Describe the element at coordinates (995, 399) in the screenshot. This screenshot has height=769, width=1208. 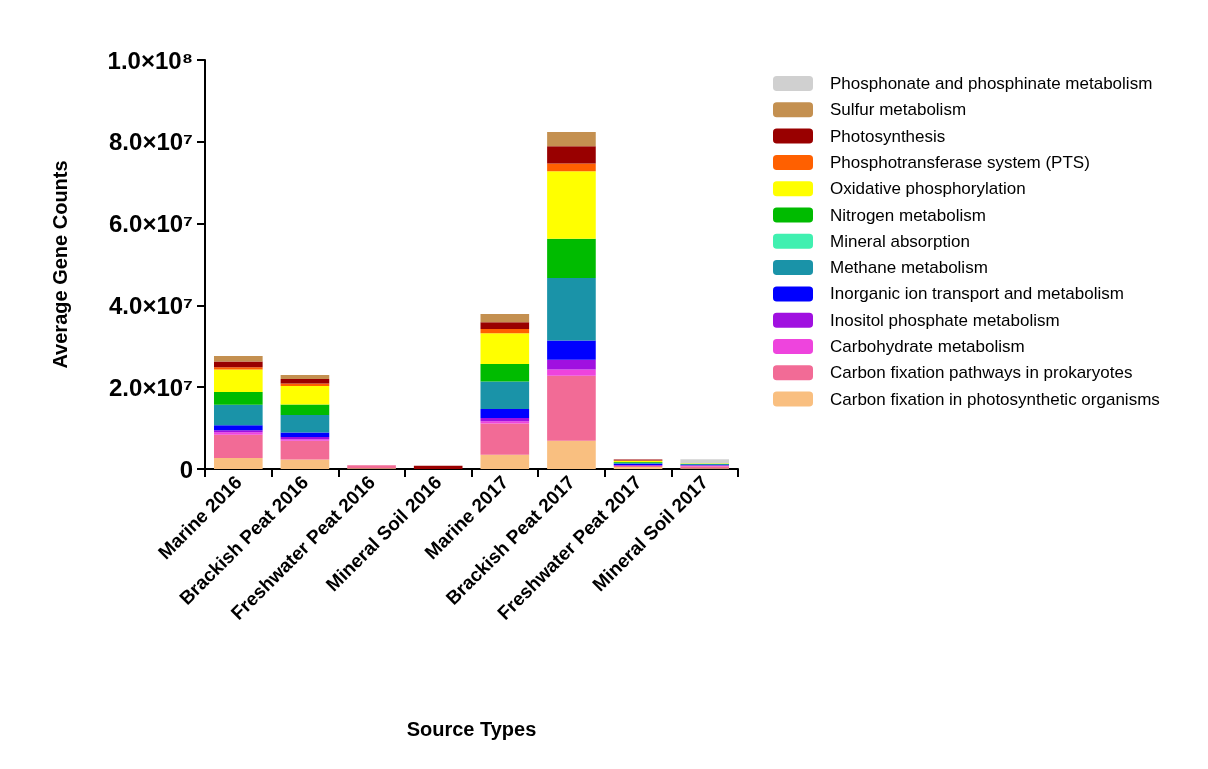
I see `legend-label: Carbon fixation in photosynthetic organisms` at that location.